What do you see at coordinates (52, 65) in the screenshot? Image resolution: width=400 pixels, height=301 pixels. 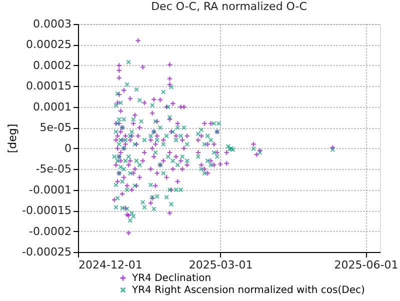 I see `y-tick-label: 0.0002` at bounding box center [52, 65].